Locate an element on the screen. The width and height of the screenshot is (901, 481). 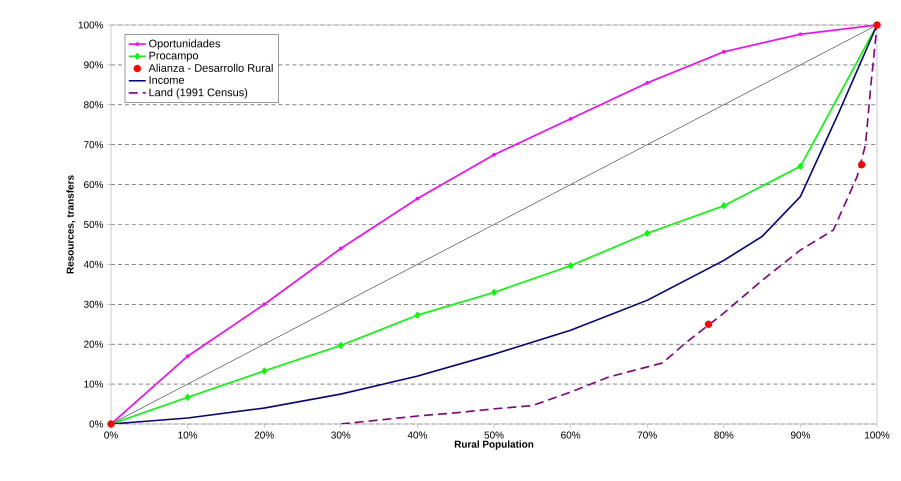
y-tick-label: 50% is located at coordinates (94, 224).